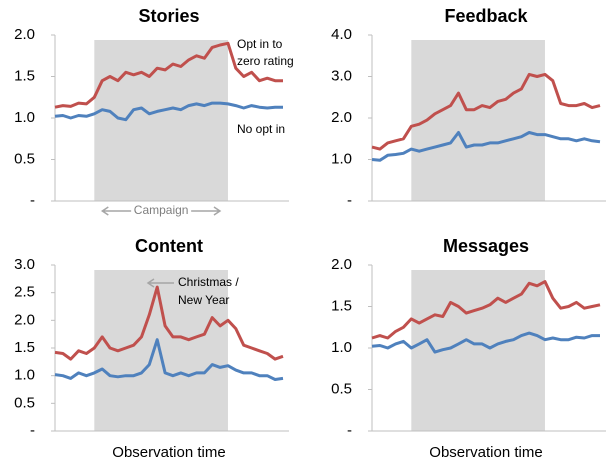 This screenshot has width=606, height=468. Describe the element at coordinates (208, 291) in the screenshot. I see `annotation: Christmas / New Year` at that location.